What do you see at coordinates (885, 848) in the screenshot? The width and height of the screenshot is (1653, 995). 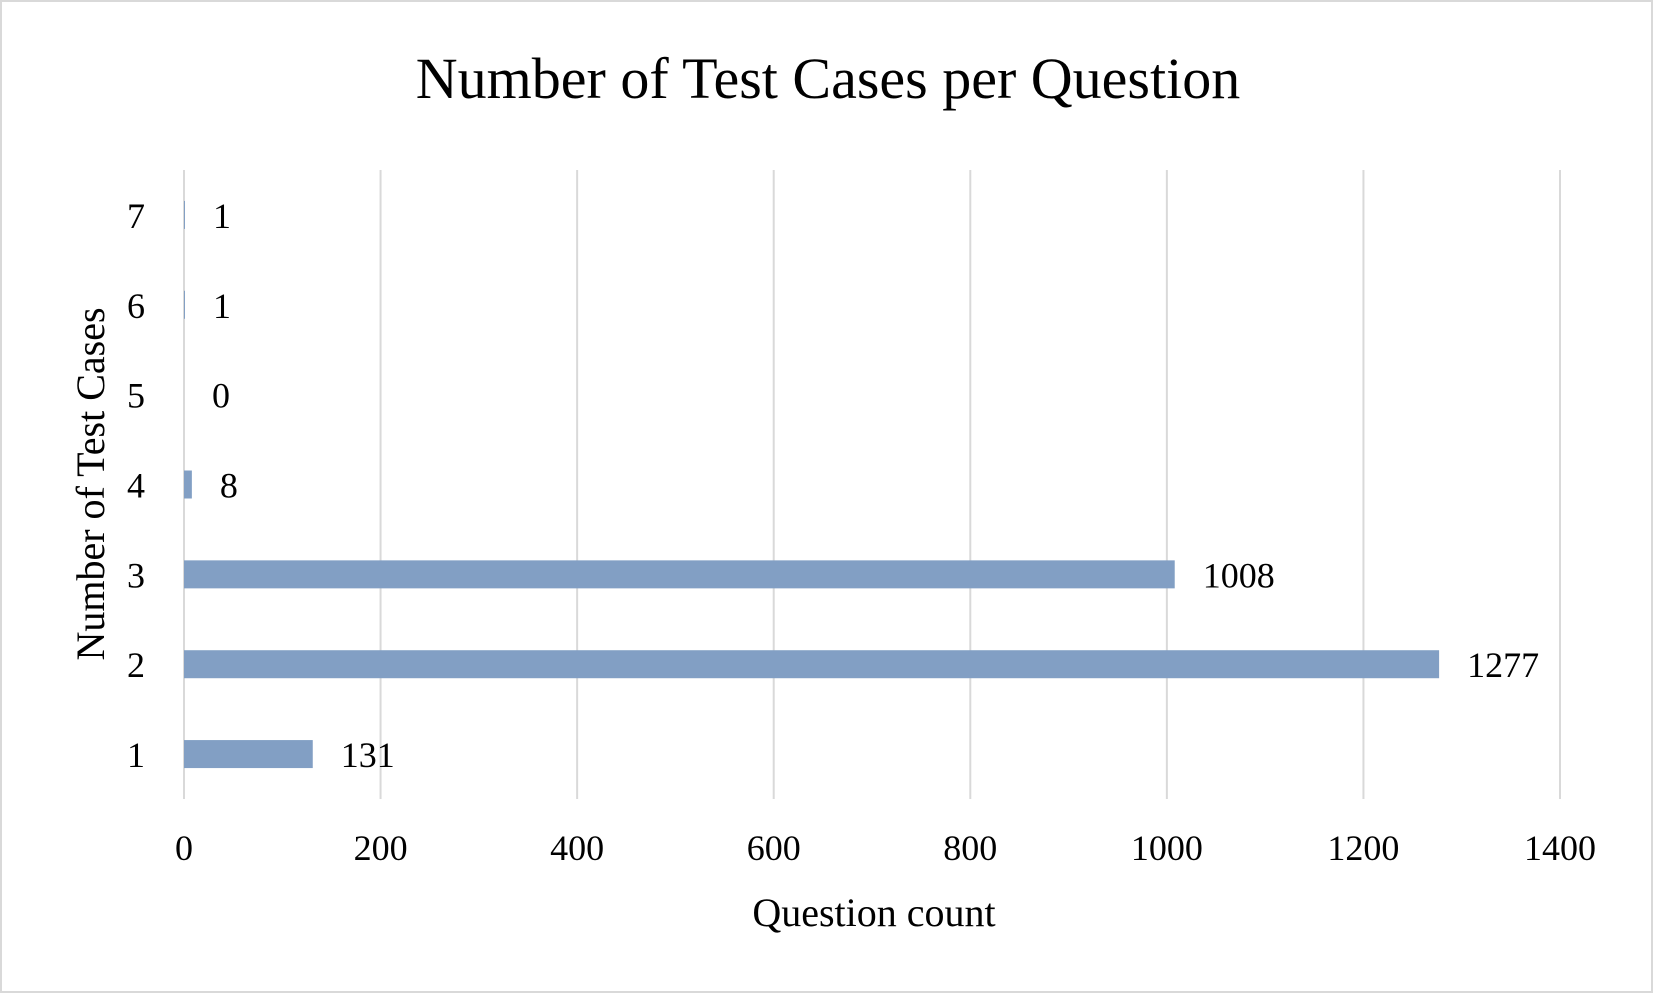 I see `x-tick-labels: 0 200 400 600 800 1000 1200 1400` at bounding box center [885, 848].